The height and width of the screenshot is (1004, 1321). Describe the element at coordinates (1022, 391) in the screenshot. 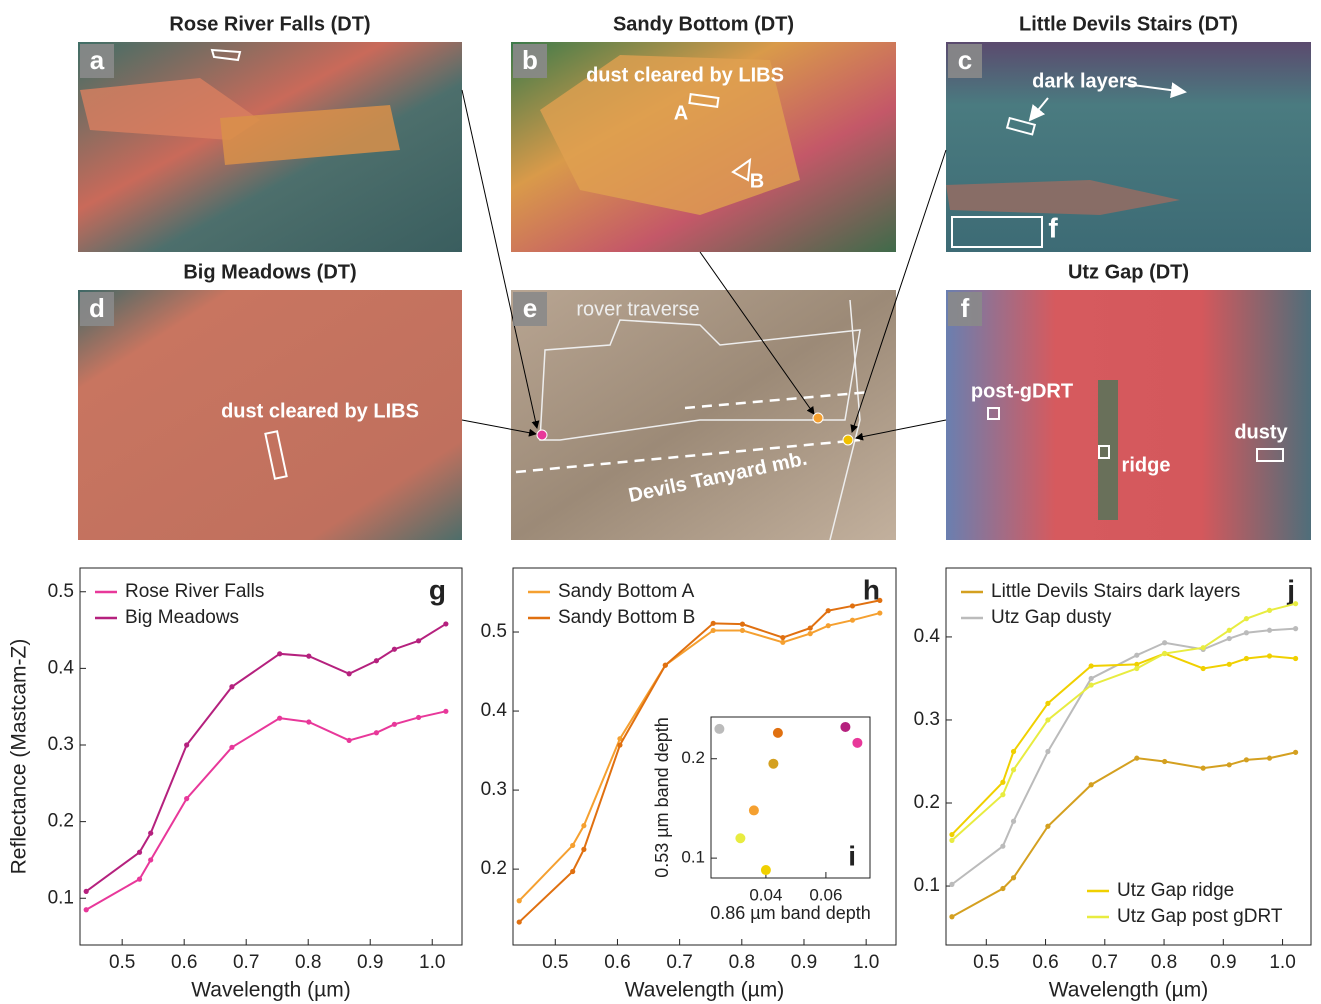

I see `annotation: post-gDRT` at that location.